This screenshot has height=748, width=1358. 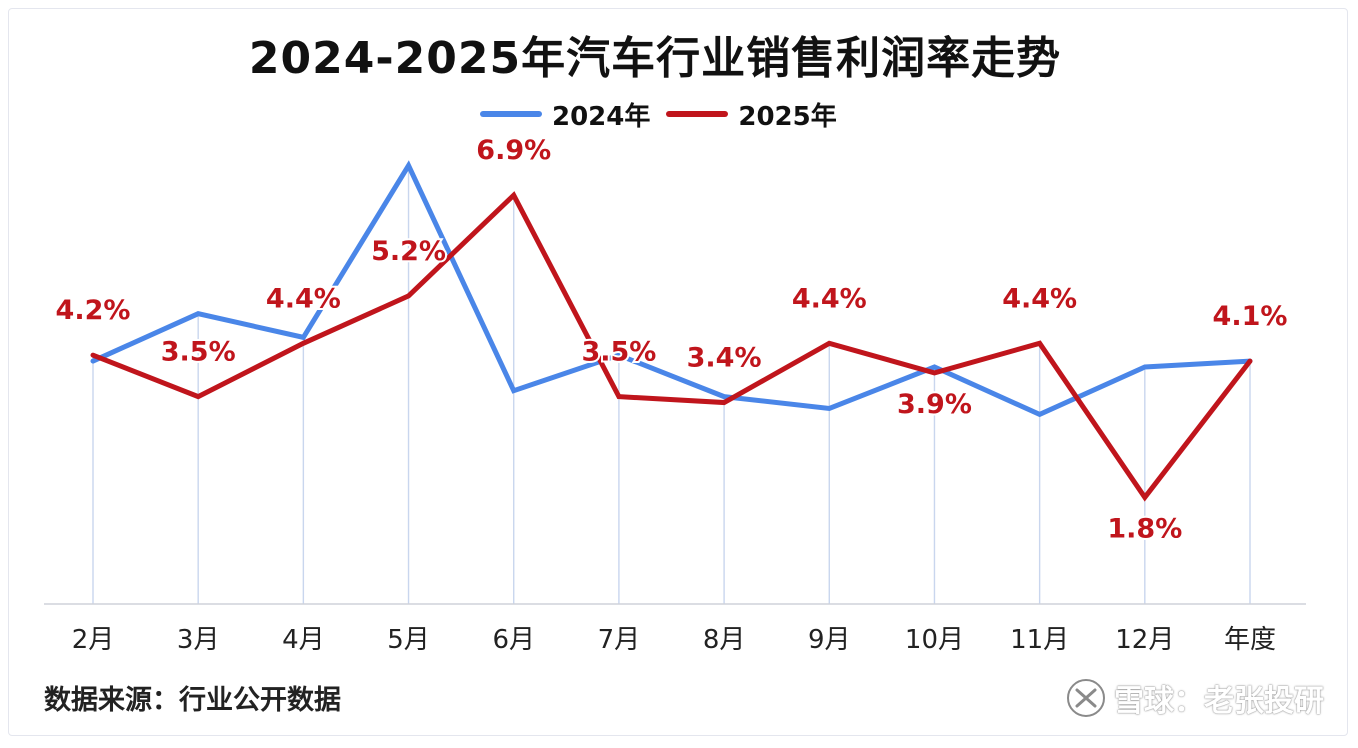 What do you see at coordinates (1250, 640) in the screenshot?
I see `x-tick-label: 年度` at bounding box center [1250, 640].